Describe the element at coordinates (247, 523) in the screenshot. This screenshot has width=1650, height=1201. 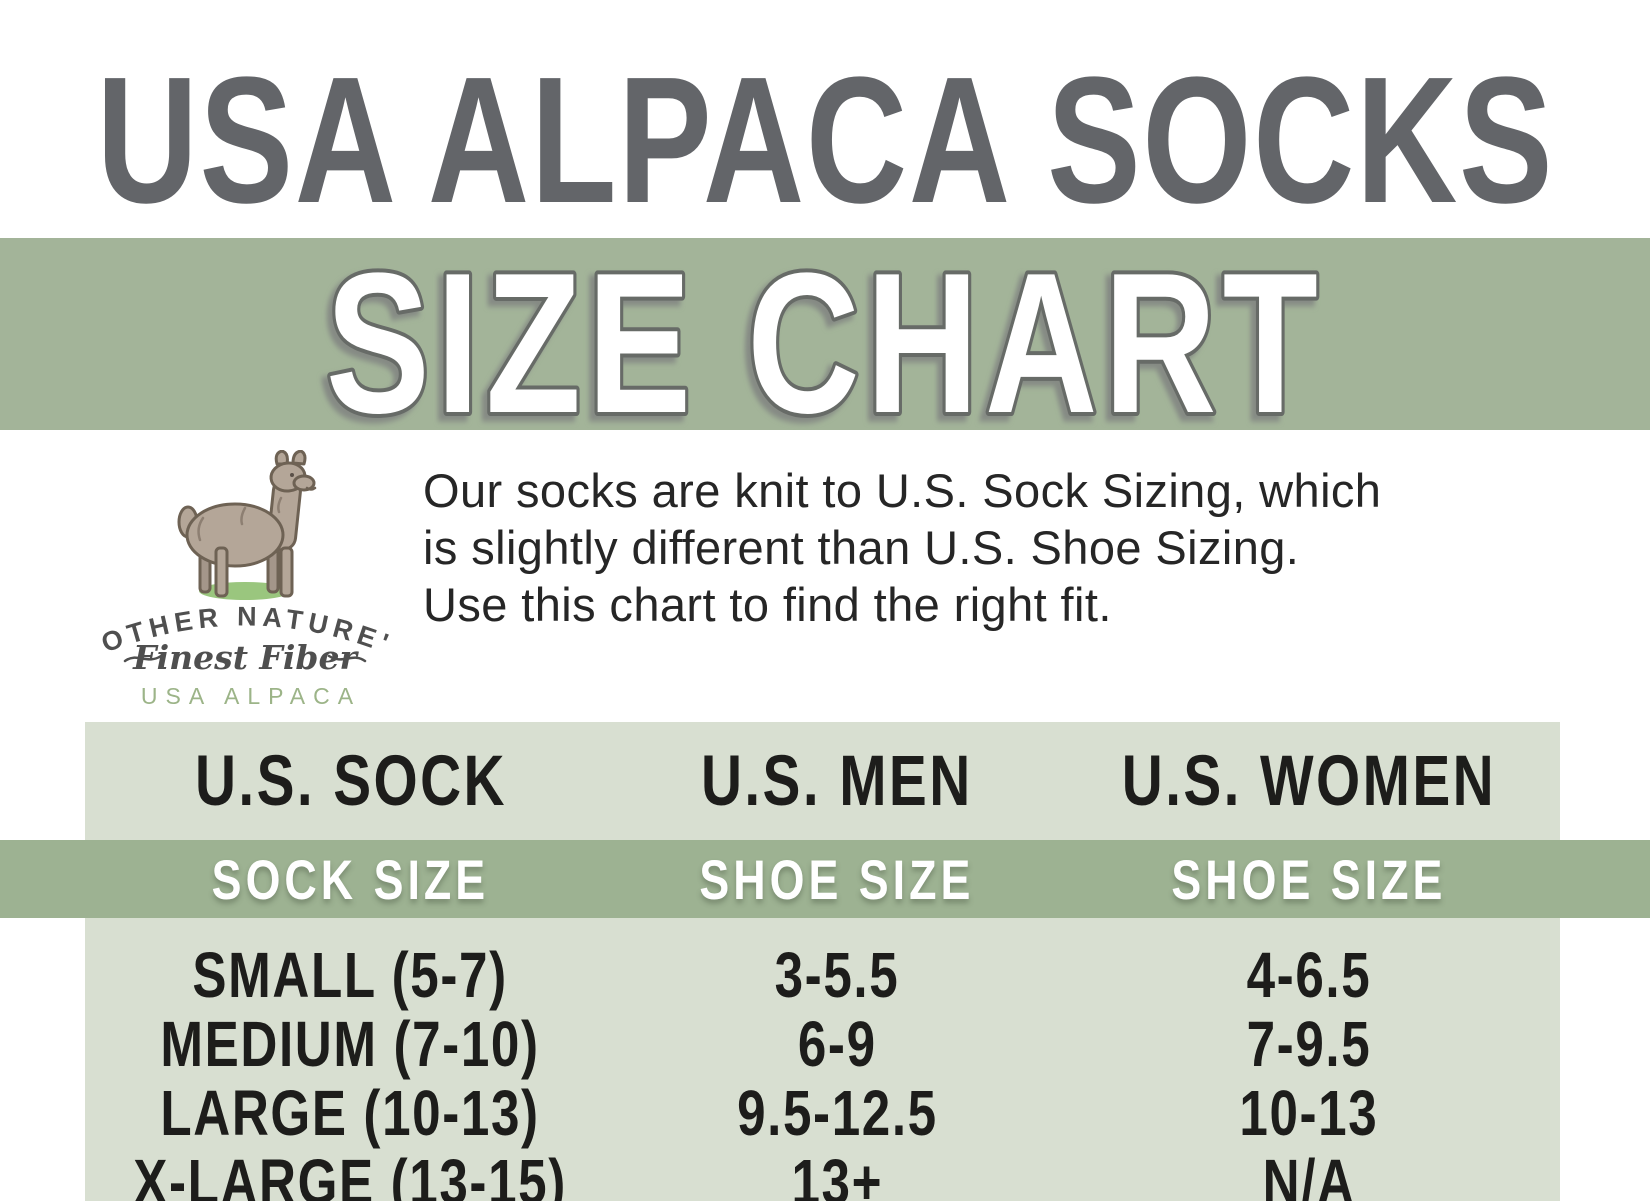
I see `alpaca-shape` at that location.